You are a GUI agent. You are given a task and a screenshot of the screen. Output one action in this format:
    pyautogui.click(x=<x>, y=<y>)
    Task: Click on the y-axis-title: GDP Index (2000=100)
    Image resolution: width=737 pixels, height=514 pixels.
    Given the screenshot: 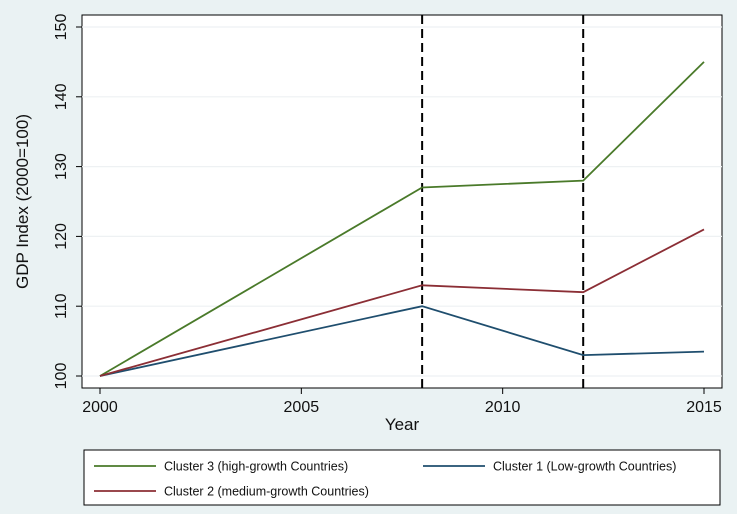 What is the action you would take?
    pyautogui.click(x=22, y=201)
    